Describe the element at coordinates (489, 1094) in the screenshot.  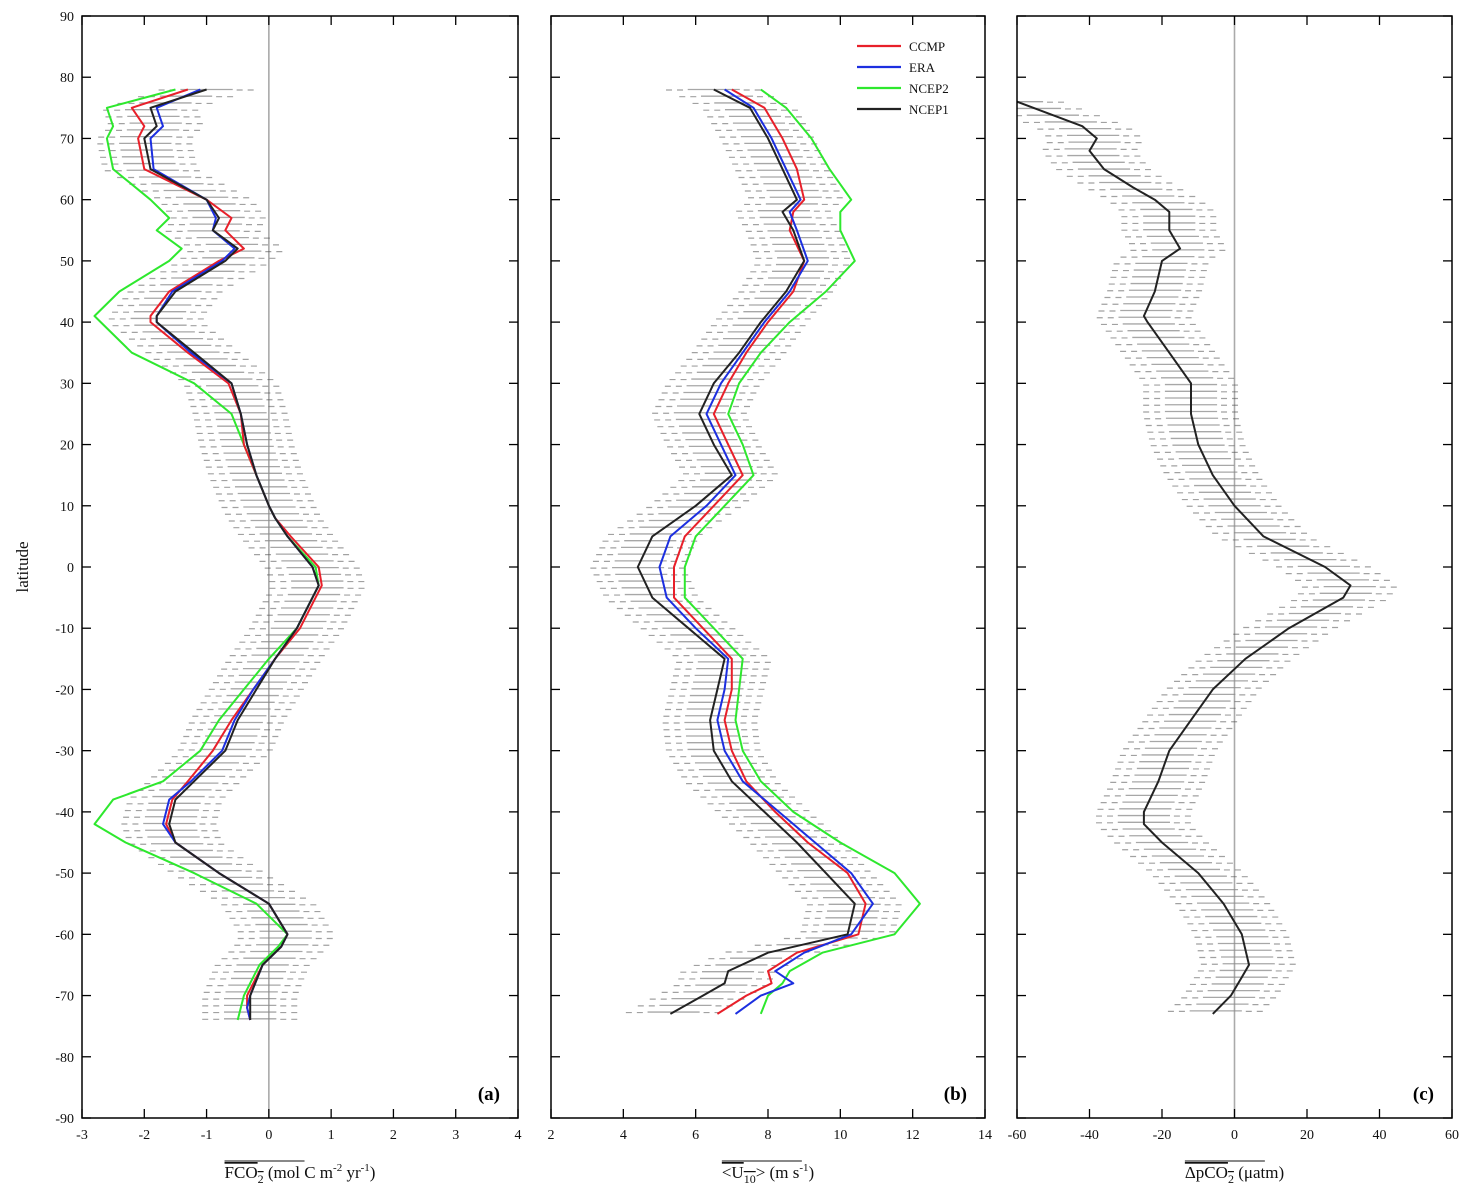
I see `panel-tag: (a)` at that location.